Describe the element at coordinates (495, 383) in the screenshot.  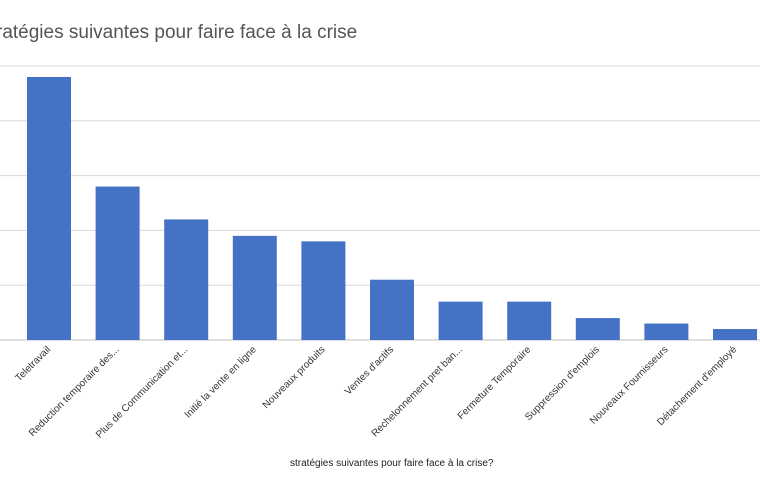
I see `category-tick-label: Fermeture Temporaire` at that location.